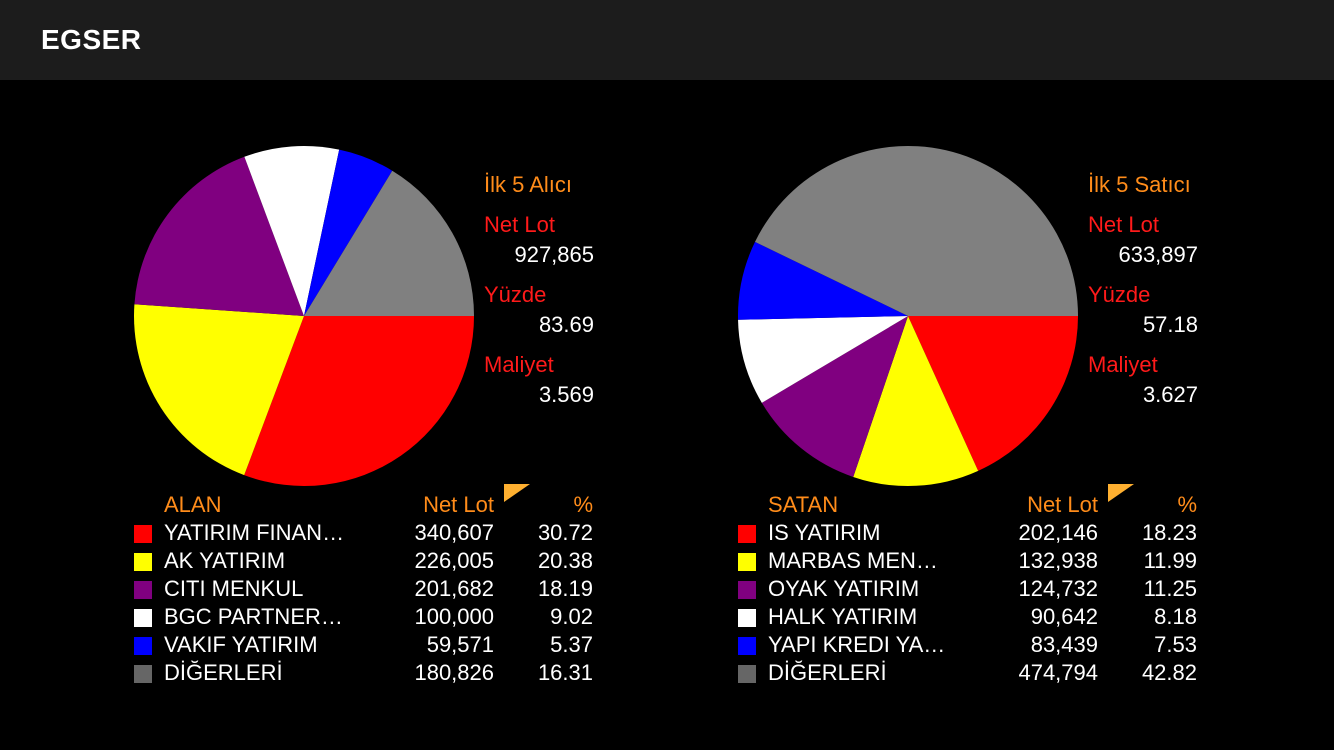  What do you see at coordinates (519, 364) in the screenshot?
I see `buyers-cost-label: Maliyet` at bounding box center [519, 364].